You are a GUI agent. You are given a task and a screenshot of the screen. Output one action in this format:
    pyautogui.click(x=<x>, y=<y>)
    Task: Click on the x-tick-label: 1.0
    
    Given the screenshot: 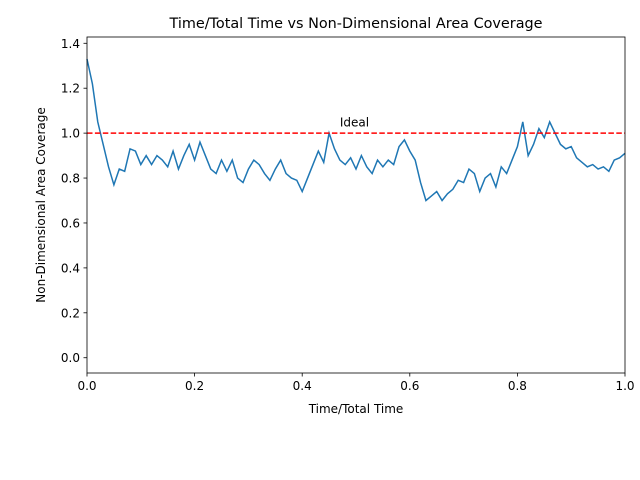 What is the action you would take?
    pyautogui.click(x=624, y=386)
    